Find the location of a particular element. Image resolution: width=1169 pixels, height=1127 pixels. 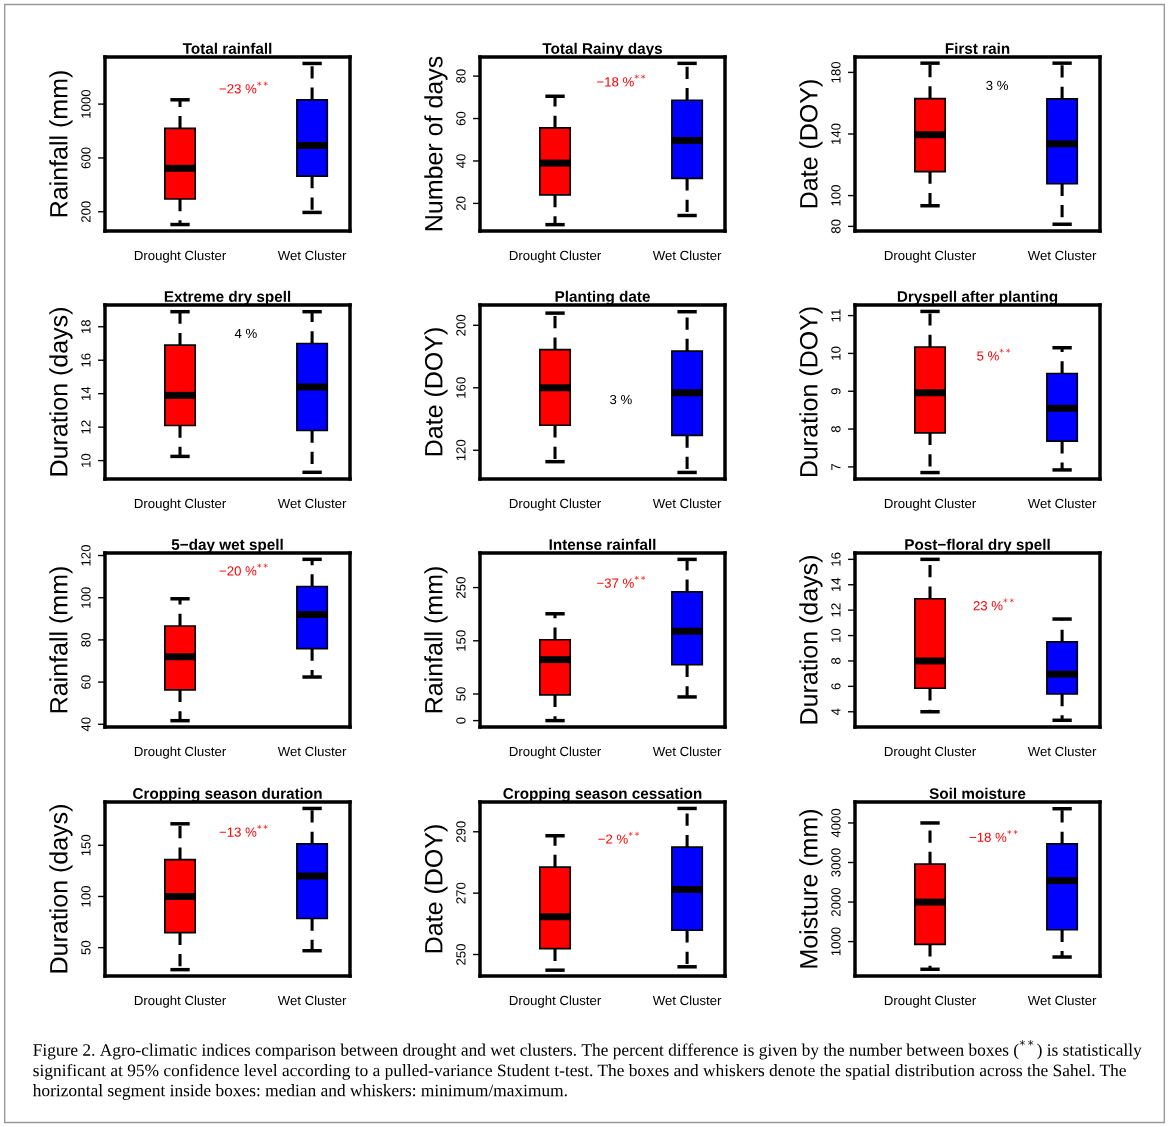

chart-title: Intense rainfall is located at coordinates (602, 544).